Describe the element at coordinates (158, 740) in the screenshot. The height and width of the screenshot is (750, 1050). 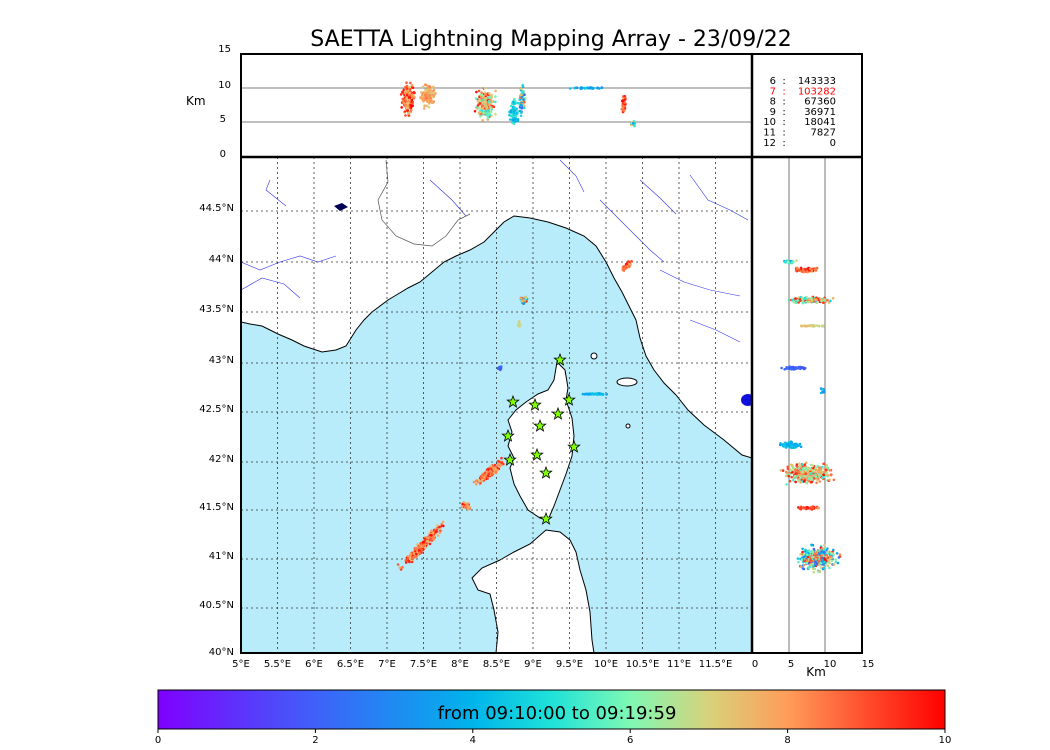
I see `colorbar-tick: 0` at that location.